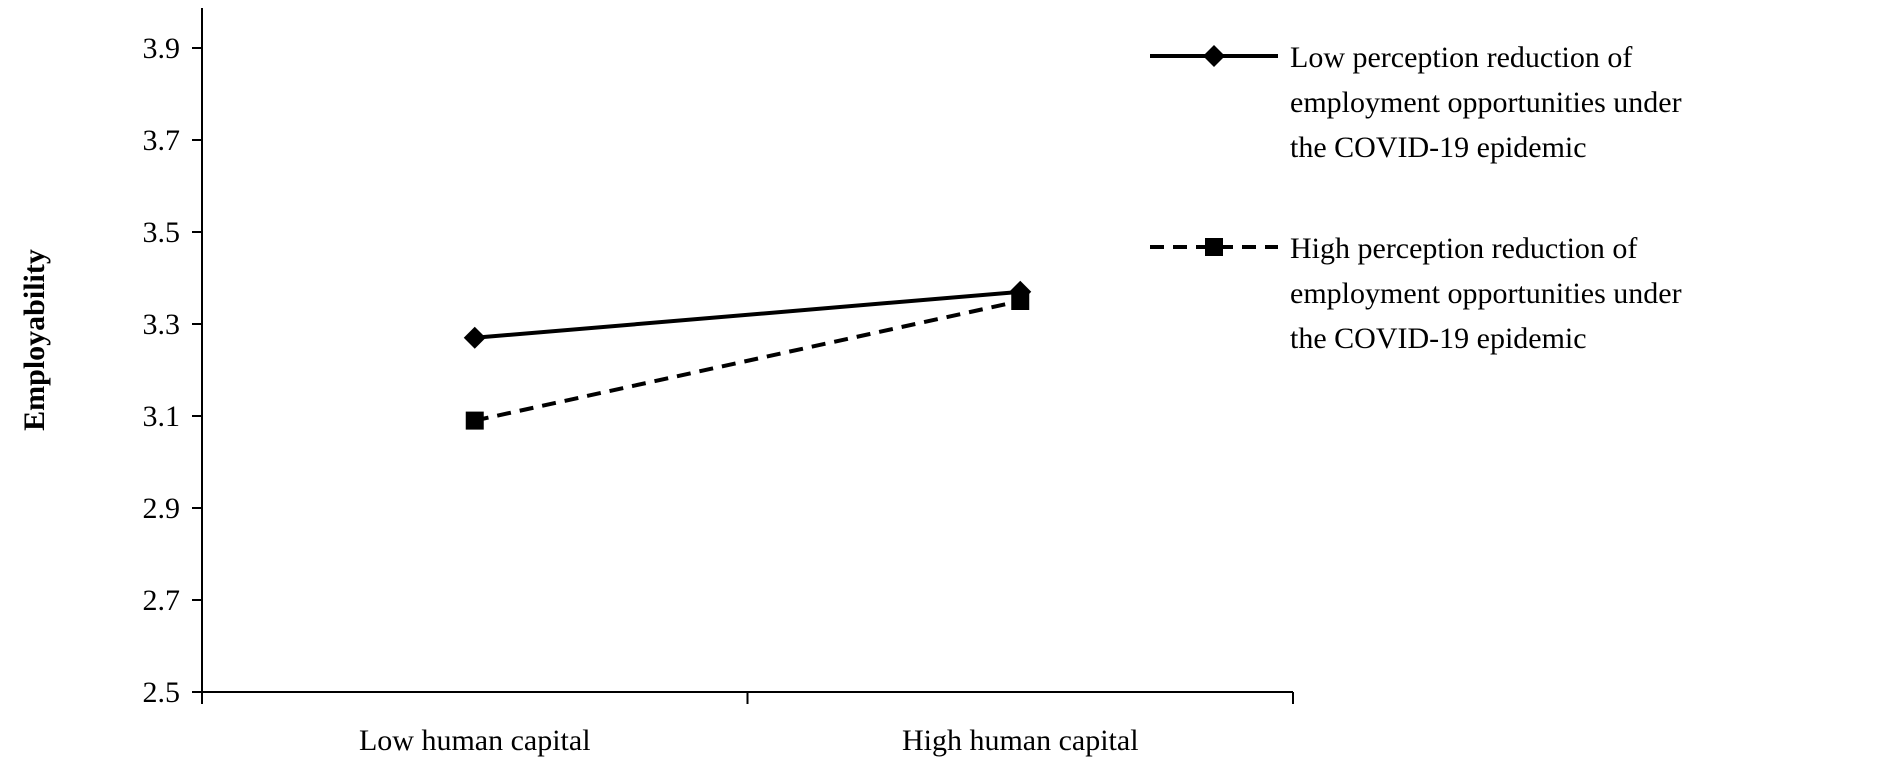 This screenshot has width=1902, height=766. Describe the element at coordinates (162, 140) in the screenshot. I see `y-tick-label: 3.7` at that location.